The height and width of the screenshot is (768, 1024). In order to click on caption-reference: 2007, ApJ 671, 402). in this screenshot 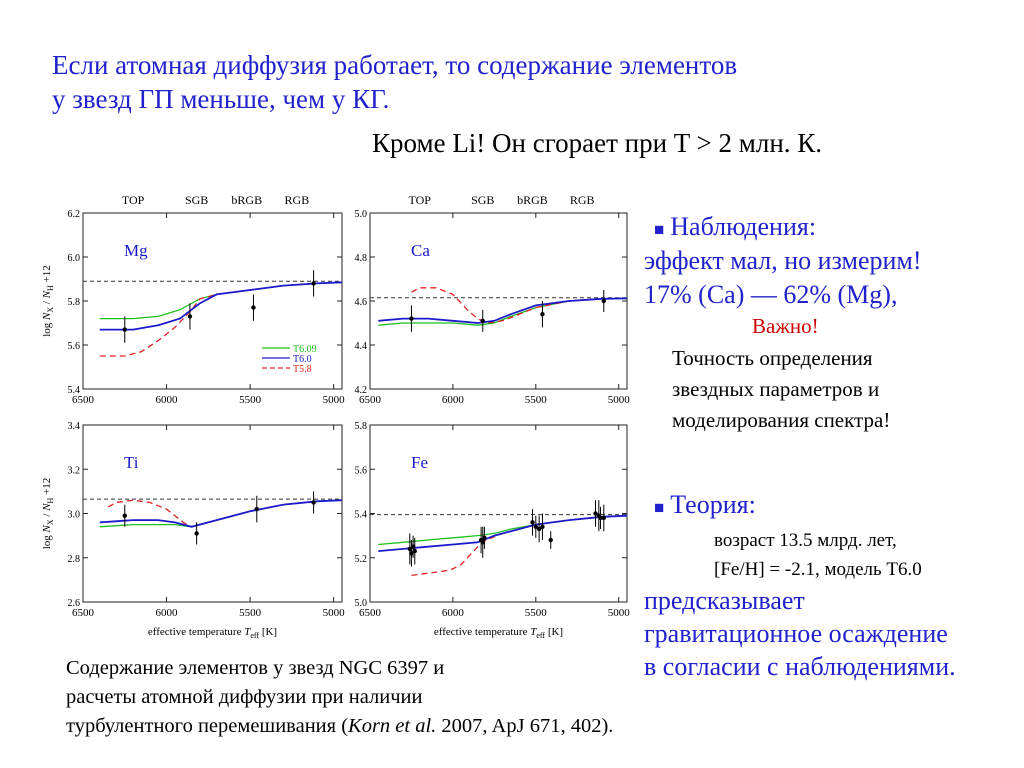, I will do `click(525, 726)`.